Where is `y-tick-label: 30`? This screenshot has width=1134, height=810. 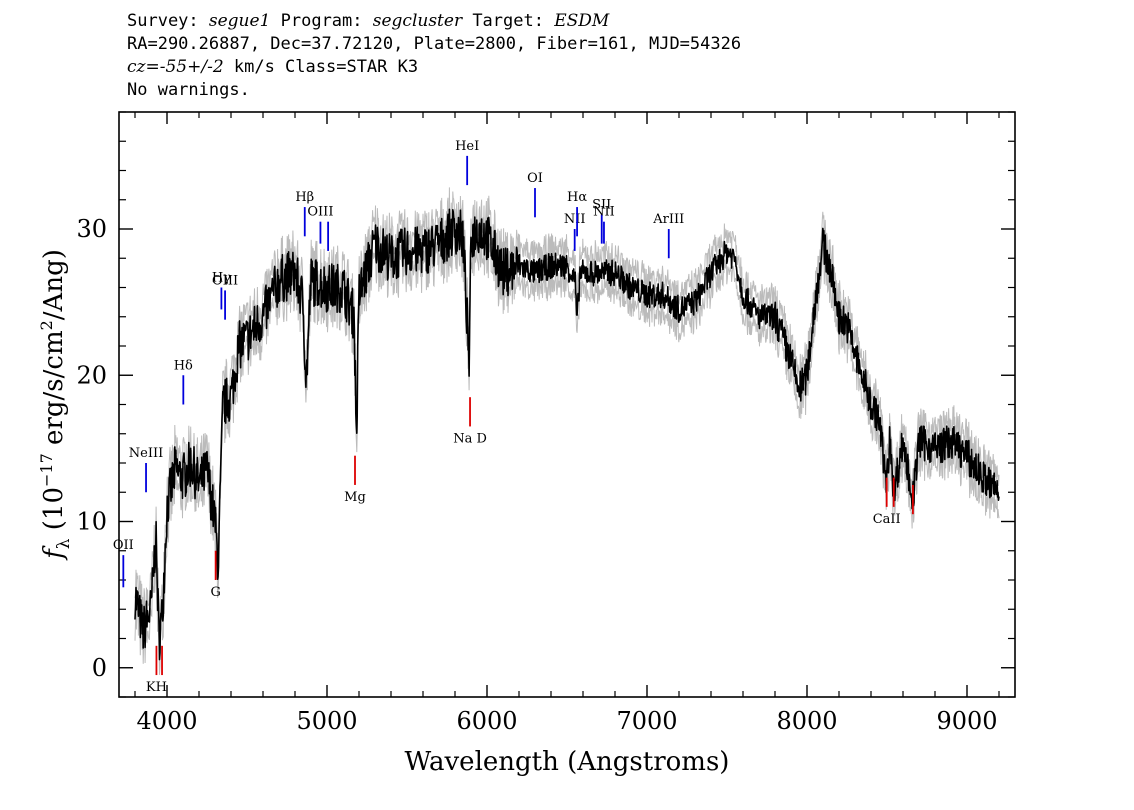 y-tick-label: 30 is located at coordinates (91, 229).